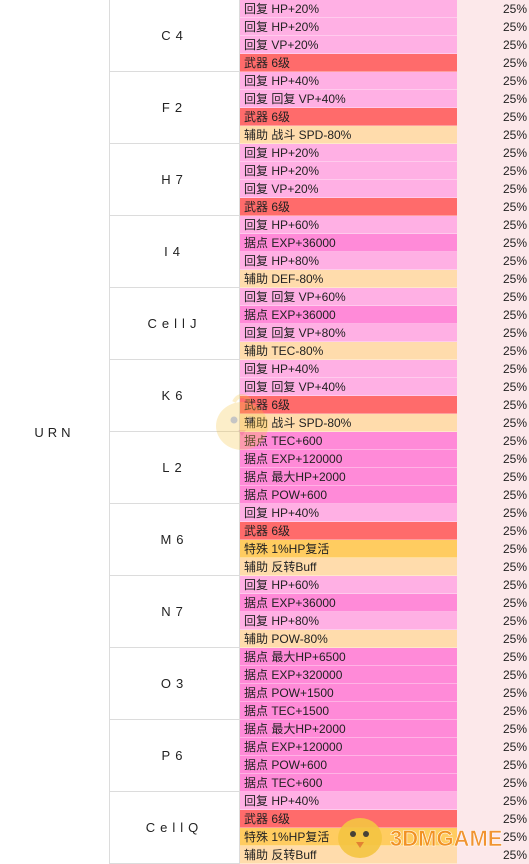  What do you see at coordinates (348, 441) in the screenshot?
I see `effect-cell: 据点 TEC+600` at bounding box center [348, 441].